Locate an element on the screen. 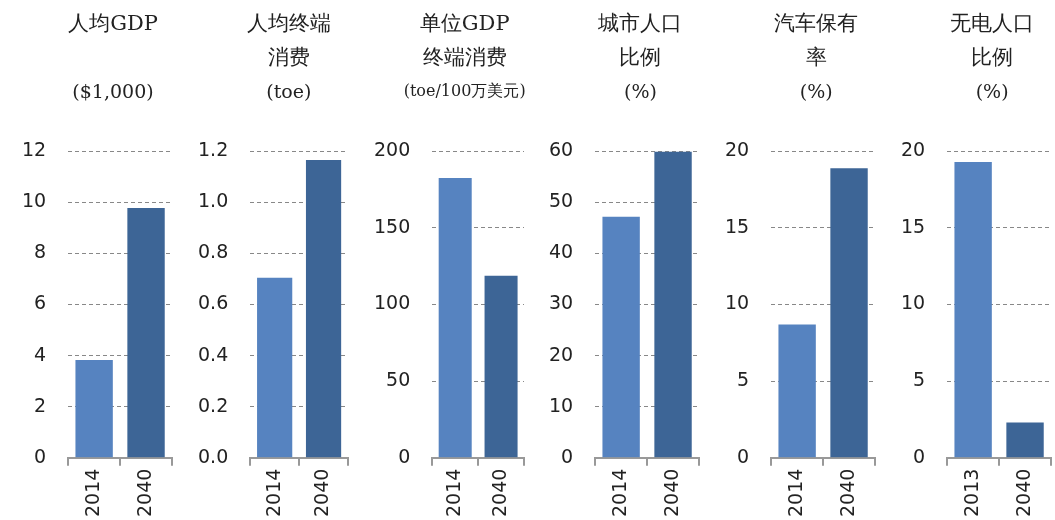 The height and width of the screenshot is (520, 1055). y-tick-label: 6 is located at coordinates (40, 302).